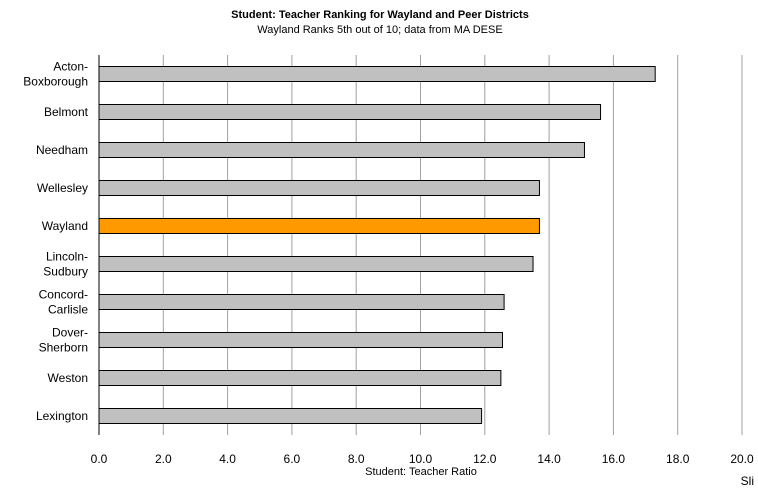 This screenshot has width=758, height=488. I want to click on category-label: Needham, so click(62, 150).